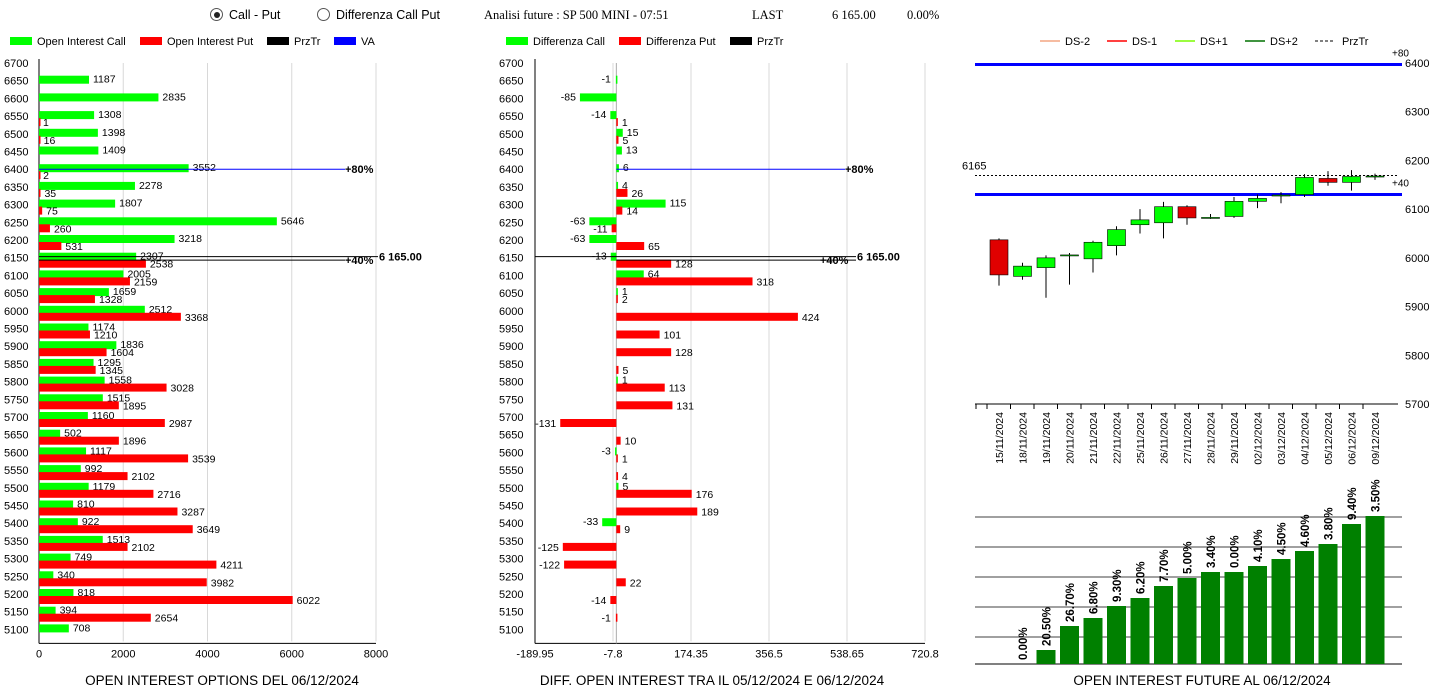 This screenshot has height=688, width=1437. Describe the element at coordinates (1417, 64) in the screenshot. I see `y-tick-label: 6400` at that location.